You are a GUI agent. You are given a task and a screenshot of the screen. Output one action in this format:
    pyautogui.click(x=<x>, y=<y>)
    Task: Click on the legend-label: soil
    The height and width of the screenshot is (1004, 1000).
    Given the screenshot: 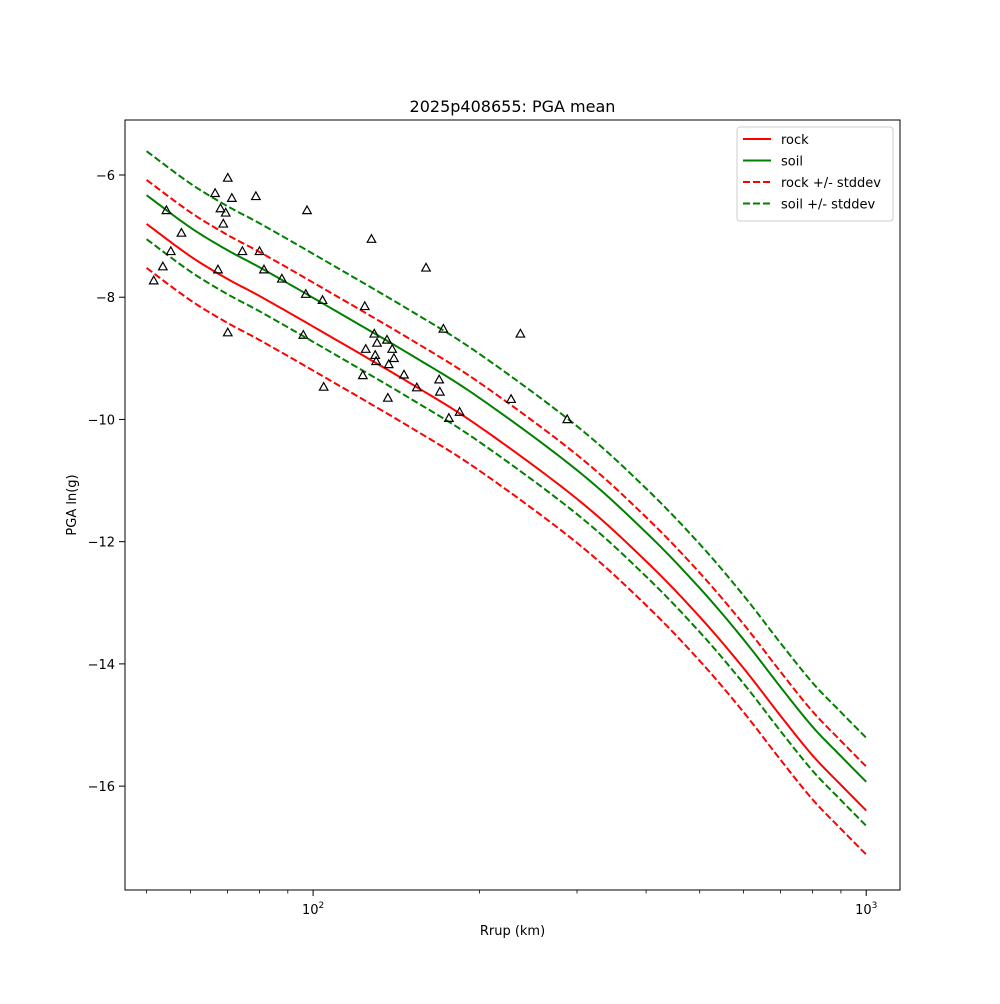 What is the action you would take?
    pyautogui.click(x=792, y=162)
    